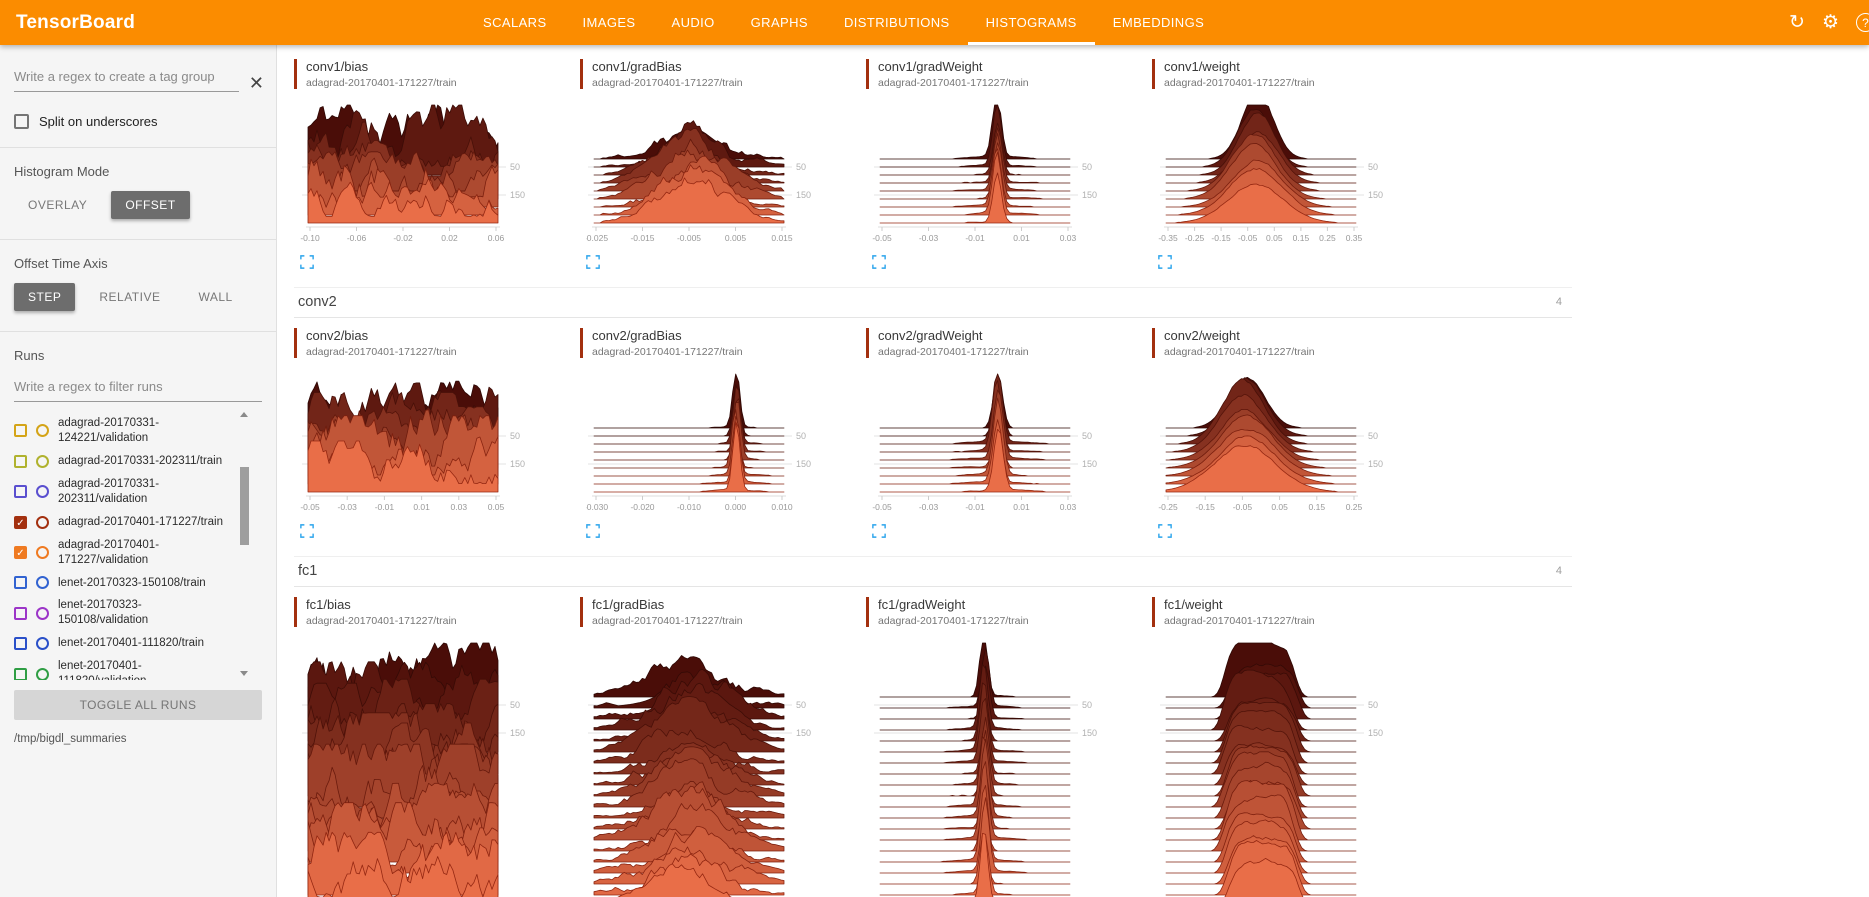 Image resolution: width=1869 pixels, height=897 pixels. Describe the element at coordinates (1862, 22) in the screenshot. I see `help-icon: ?` at that location.